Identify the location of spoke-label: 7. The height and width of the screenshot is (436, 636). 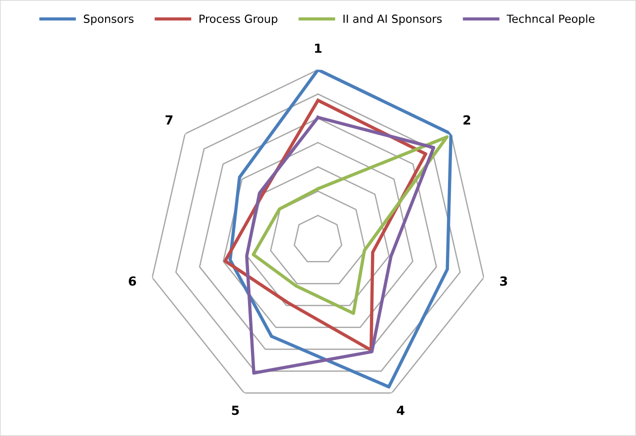
(169, 120).